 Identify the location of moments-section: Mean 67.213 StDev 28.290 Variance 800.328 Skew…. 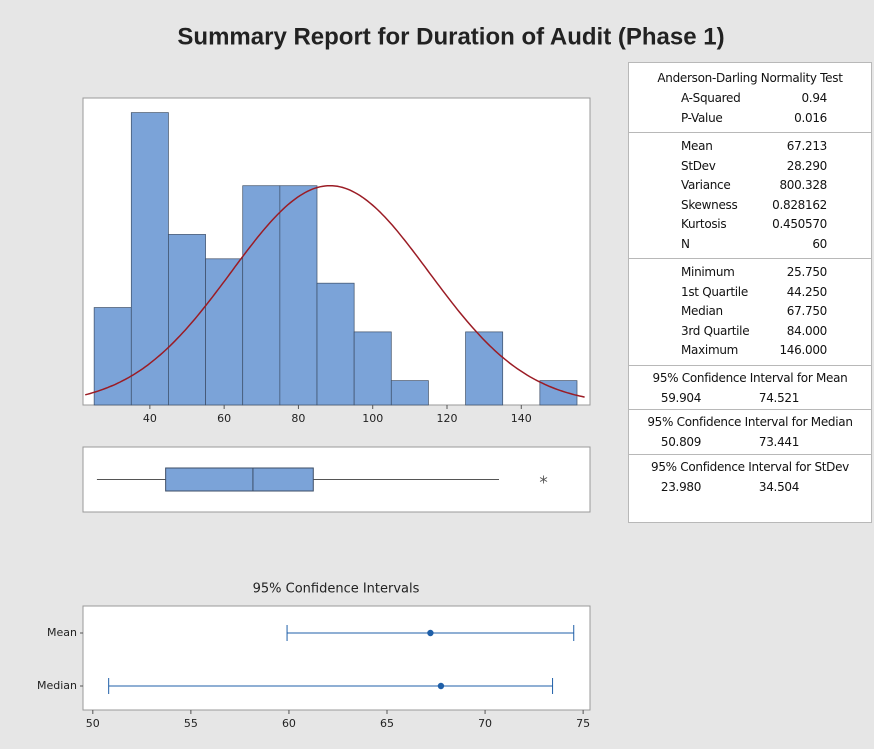
(750, 196).